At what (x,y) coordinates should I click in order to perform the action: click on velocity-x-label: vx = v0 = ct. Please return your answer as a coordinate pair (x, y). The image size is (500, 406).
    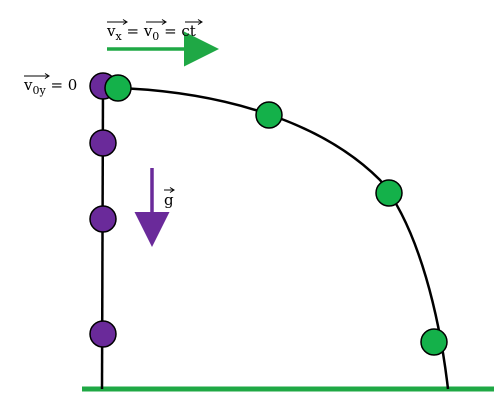
    Looking at the image, I should click on (154, 31).